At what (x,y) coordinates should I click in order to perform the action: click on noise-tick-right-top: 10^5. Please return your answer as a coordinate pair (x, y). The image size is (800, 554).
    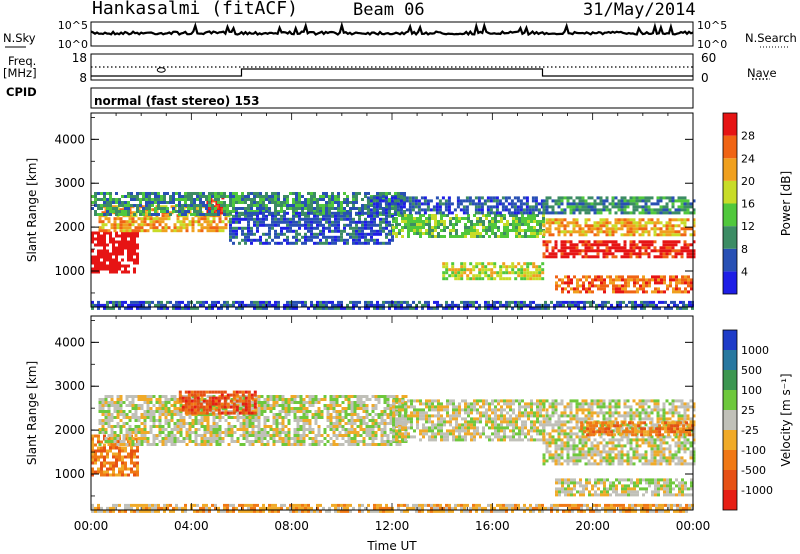
    Looking at the image, I should click on (712, 25).